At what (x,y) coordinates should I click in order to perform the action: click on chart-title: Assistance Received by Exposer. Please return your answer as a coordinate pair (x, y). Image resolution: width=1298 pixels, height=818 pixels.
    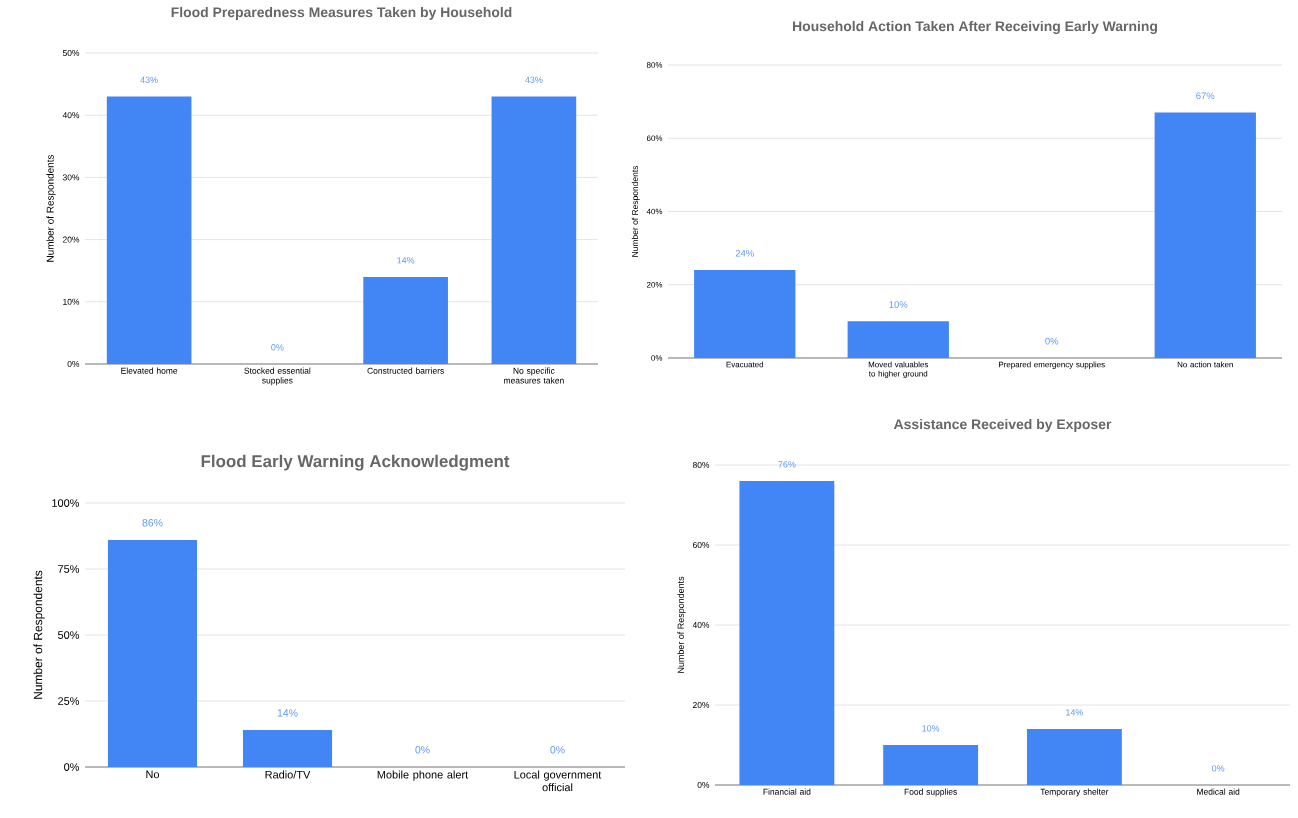
    Looking at the image, I should click on (1002, 425).